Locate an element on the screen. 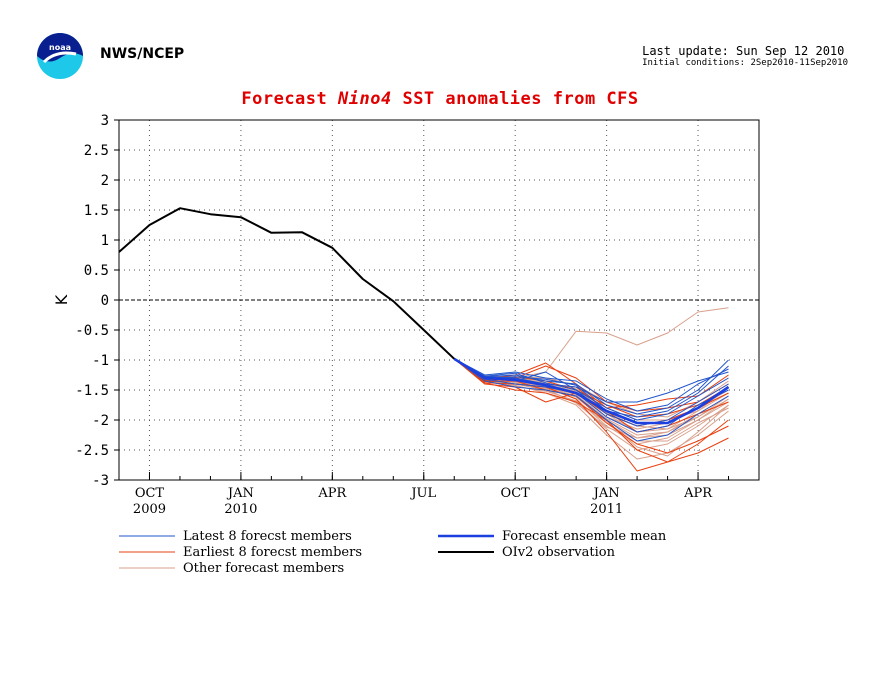 The width and height of the screenshot is (880, 680). observation-line is located at coordinates (286, 283).